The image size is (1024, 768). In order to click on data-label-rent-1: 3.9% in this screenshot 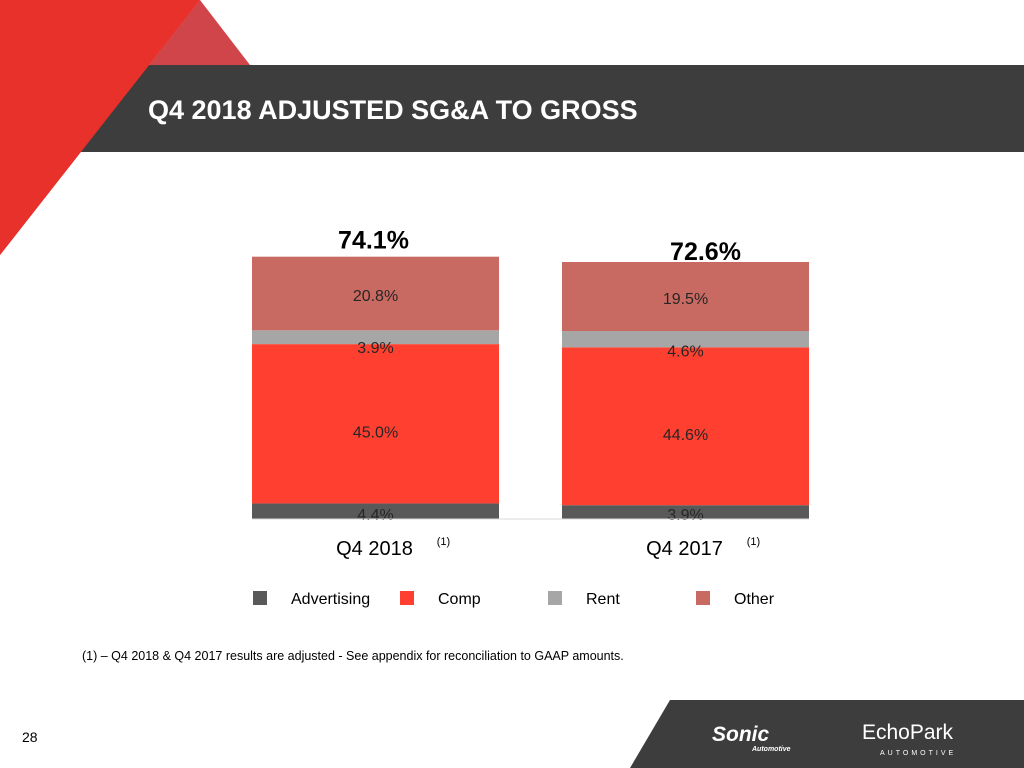, I will do `click(375, 348)`.